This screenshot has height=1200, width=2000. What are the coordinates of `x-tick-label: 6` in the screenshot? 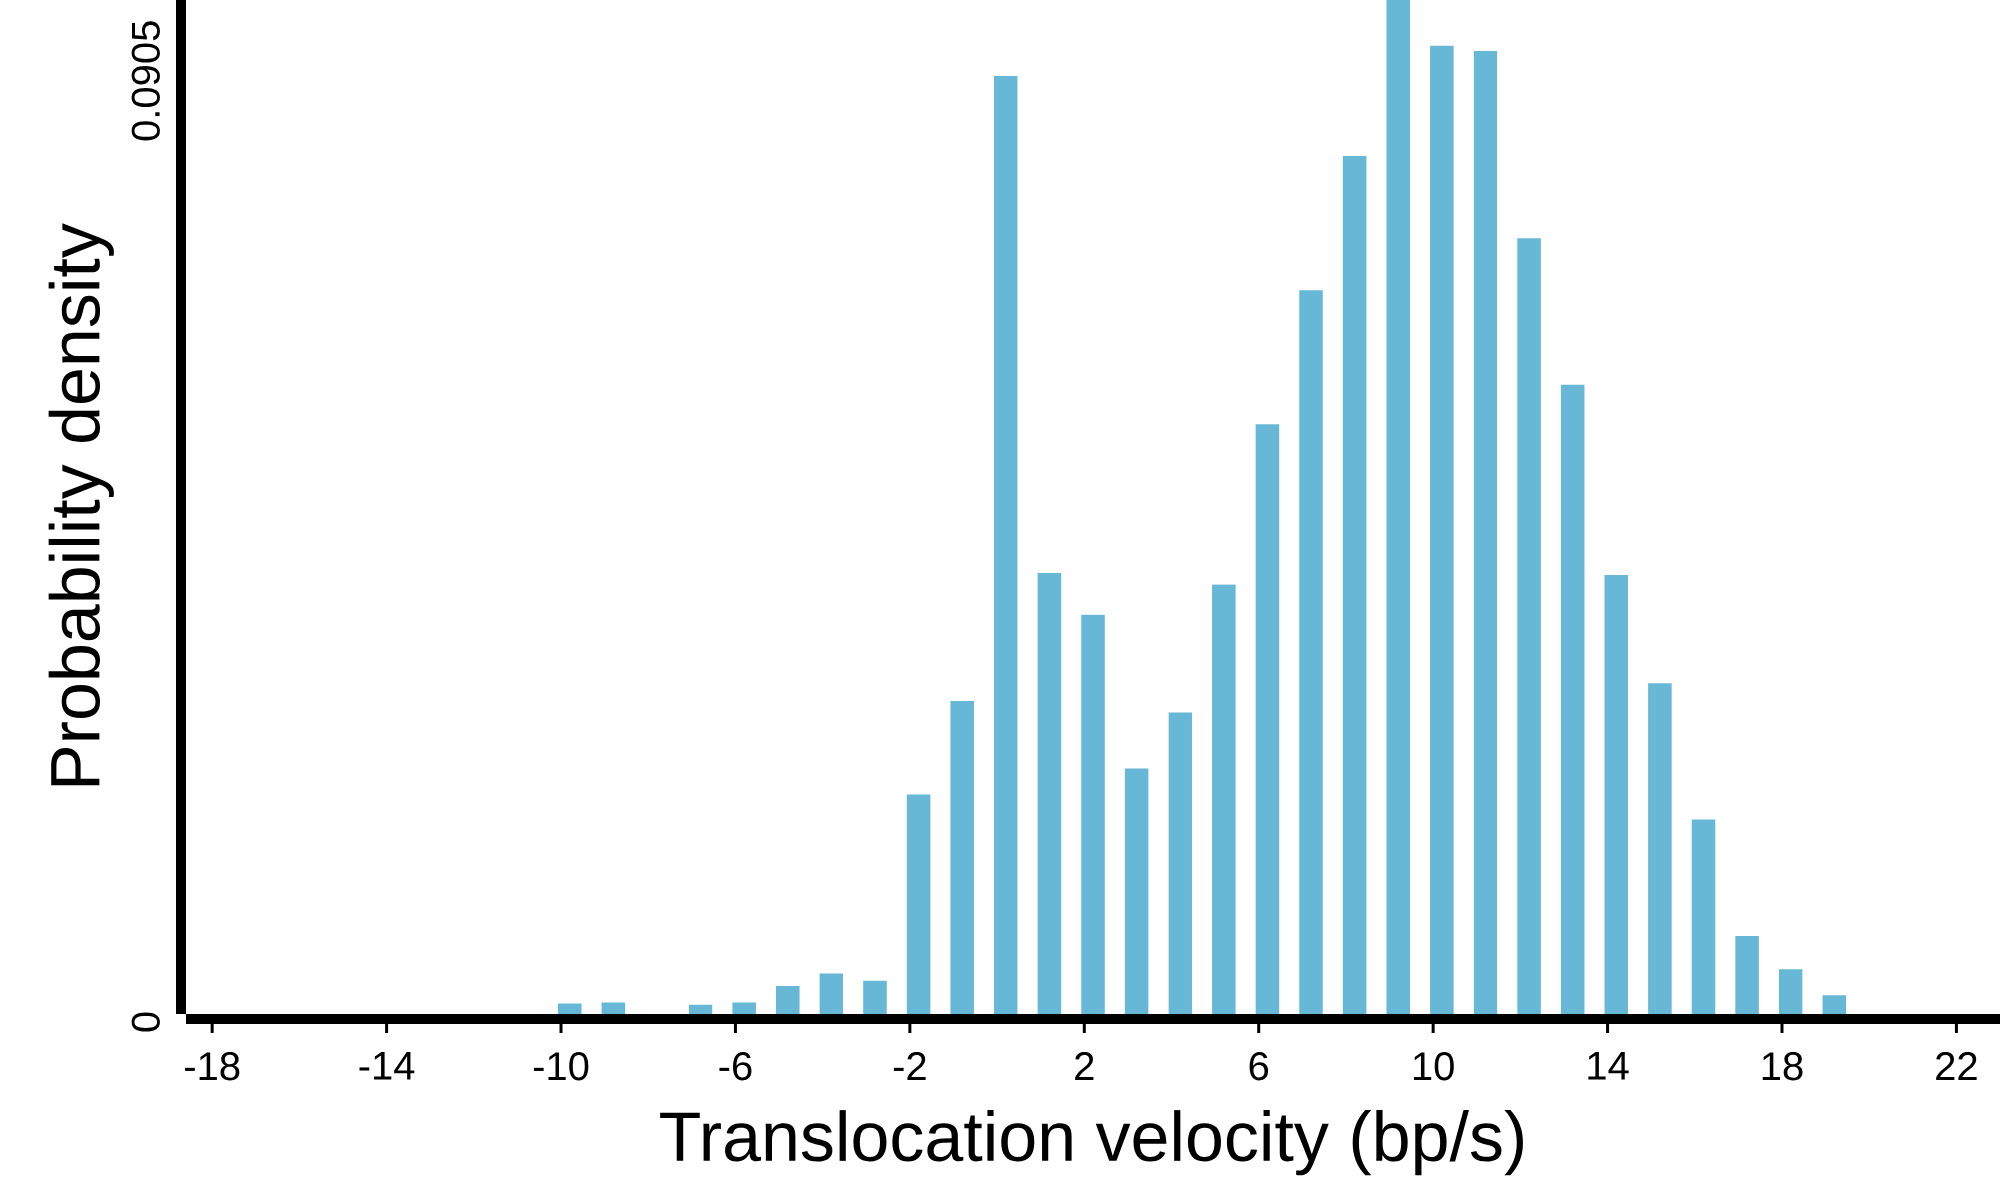 It's located at (1259, 1066).